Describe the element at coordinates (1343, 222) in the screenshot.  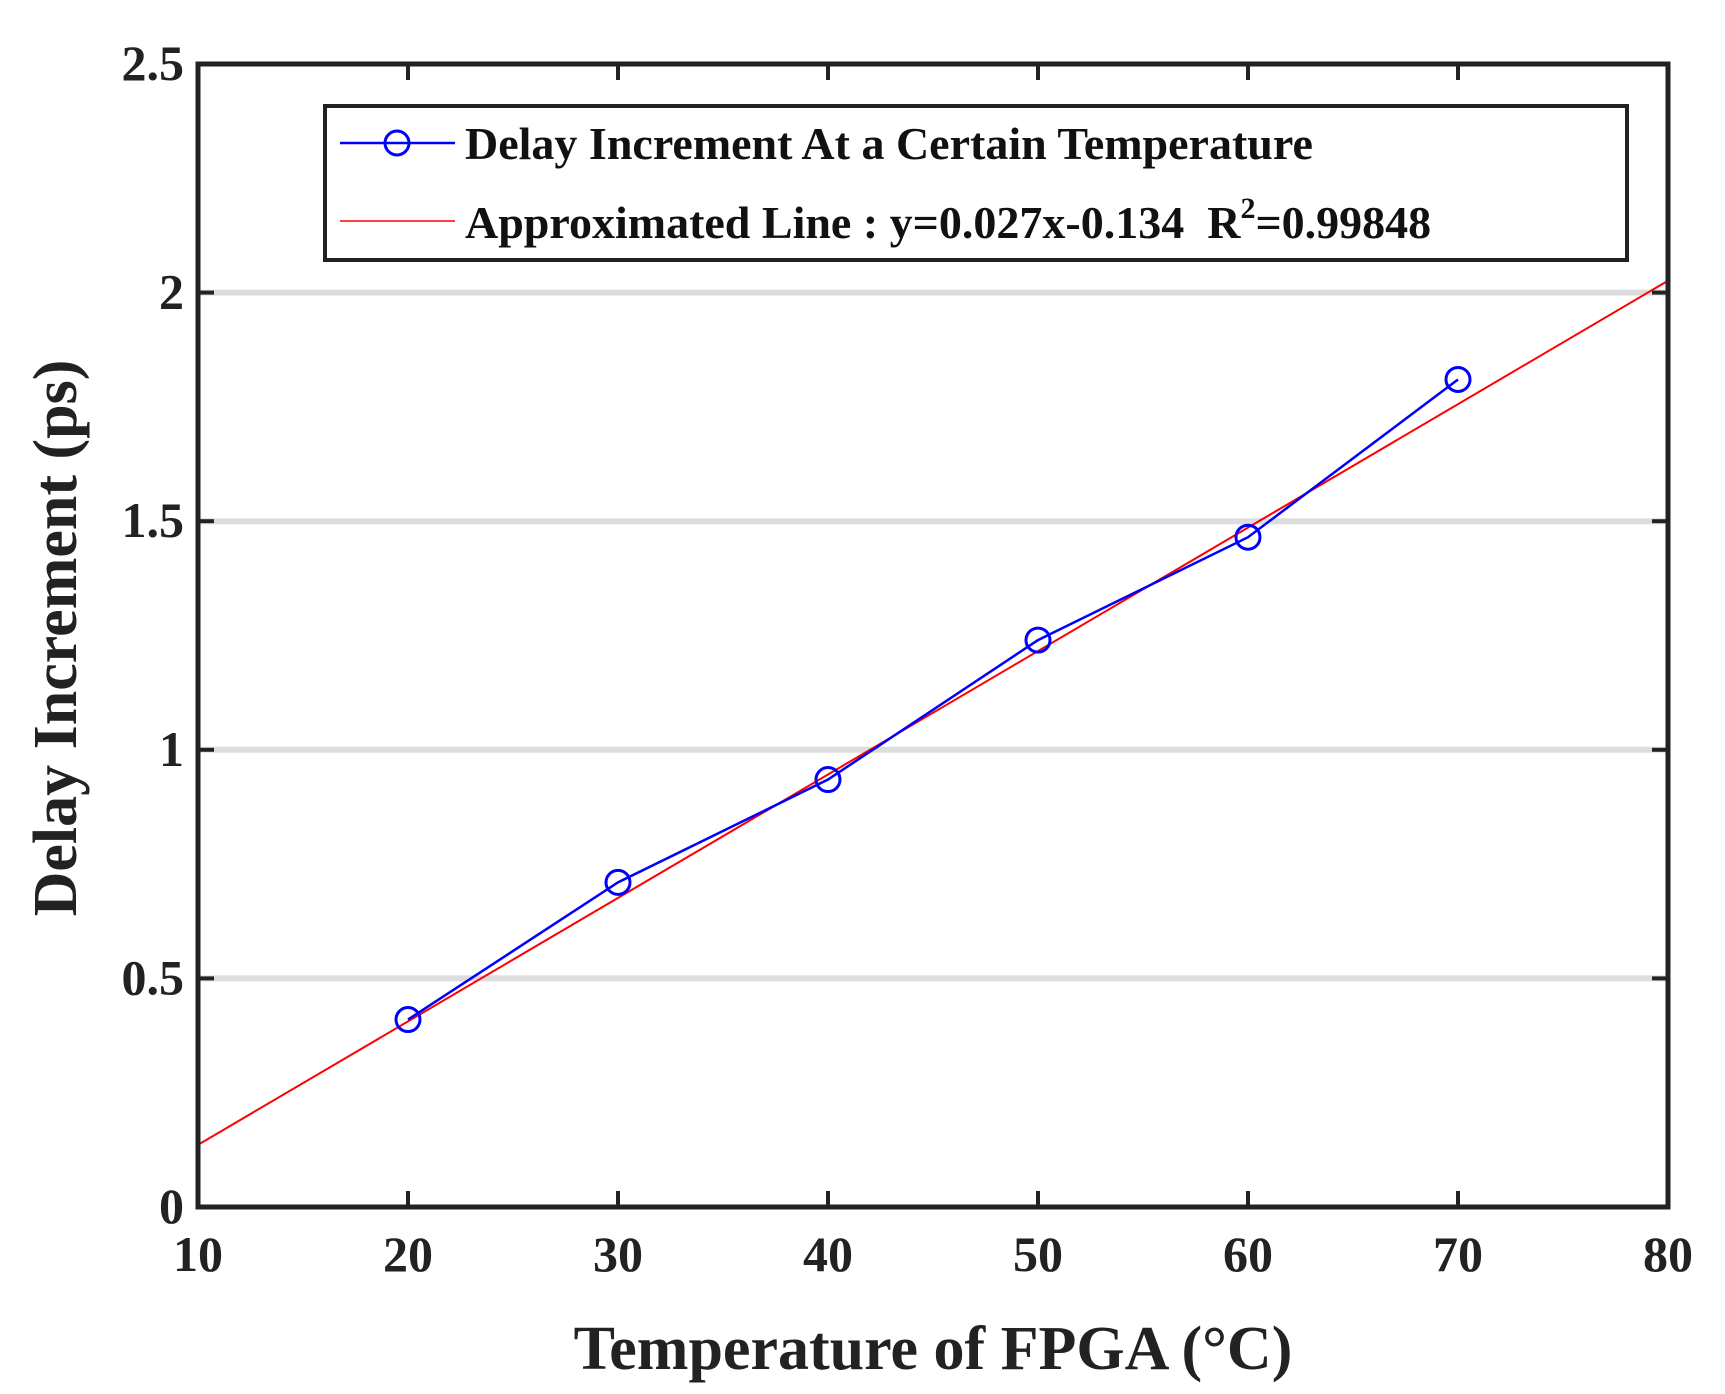
I see `legend-r-squared-value: =0.99848` at that location.